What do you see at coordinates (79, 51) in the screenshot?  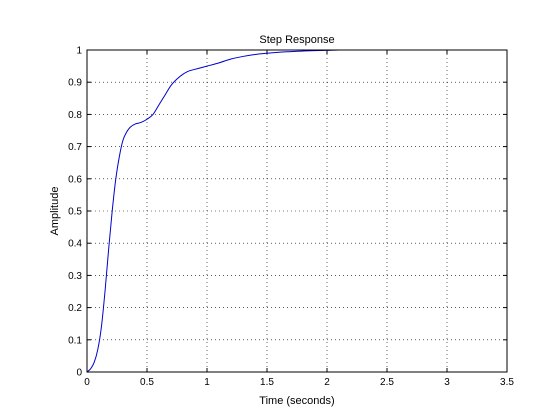 I see `y-tick-label: 1` at bounding box center [79, 51].